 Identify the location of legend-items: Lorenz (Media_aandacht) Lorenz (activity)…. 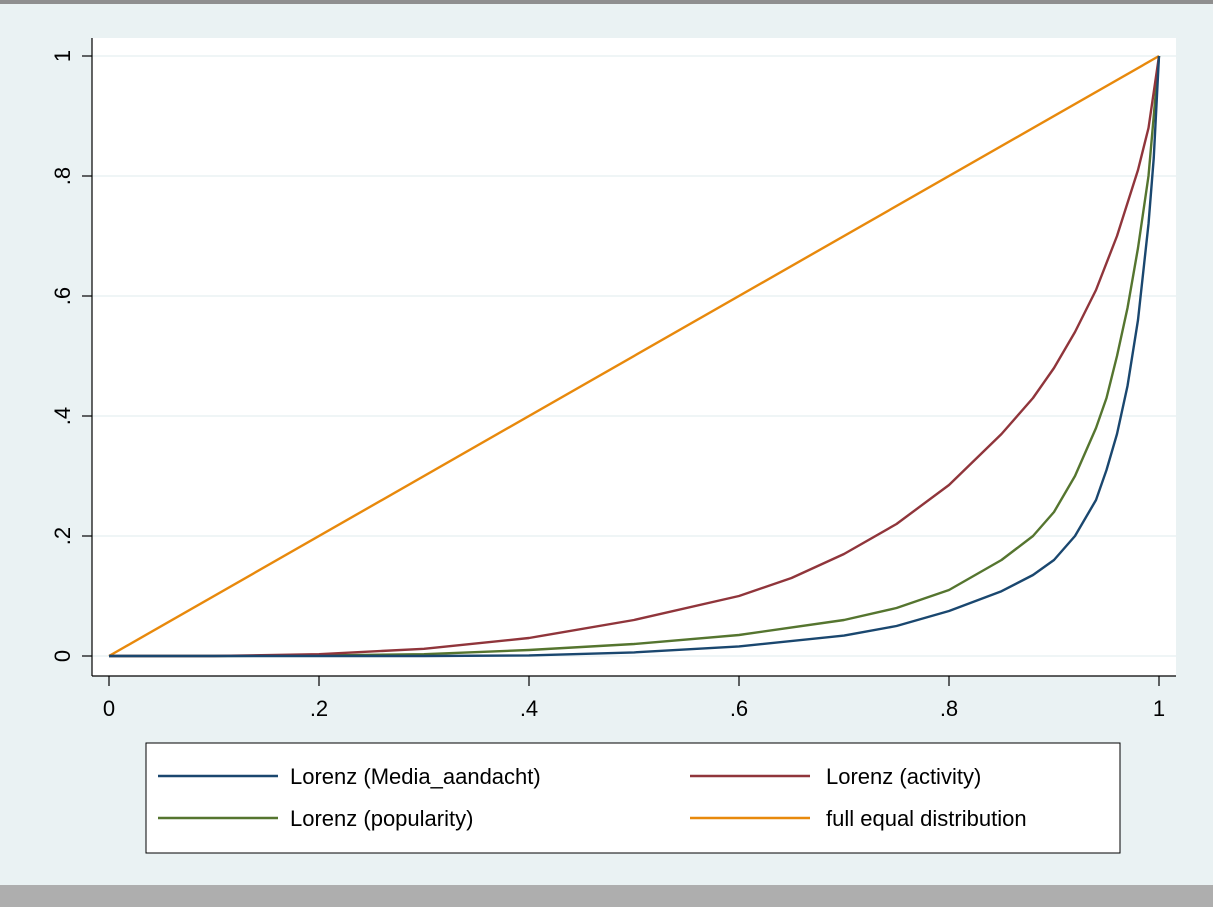
(592, 797).